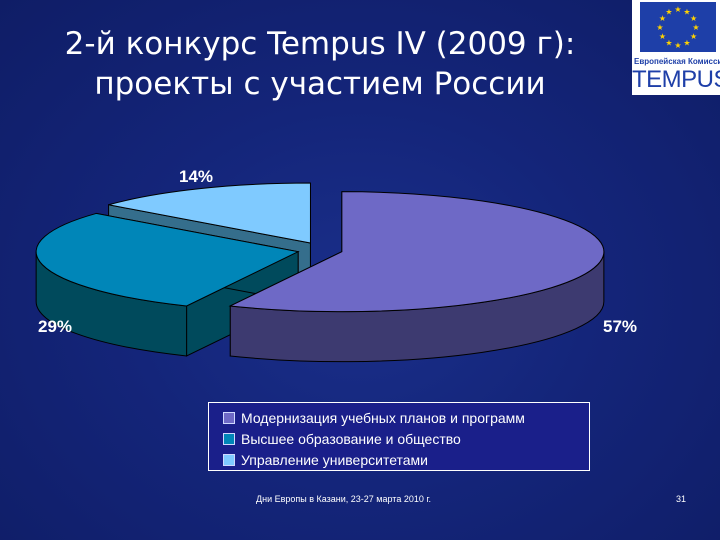  What do you see at coordinates (196, 176) in the screenshot?
I see `pie-data-label-3: 14%` at bounding box center [196, 176].